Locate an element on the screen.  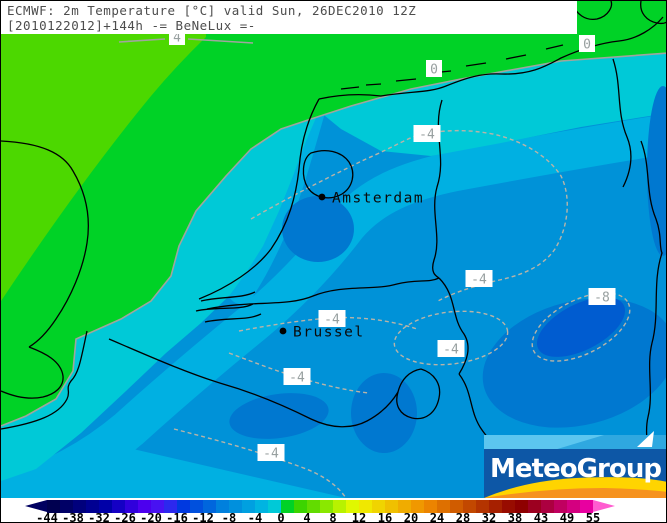
city-markers: Amsterdam Brussel is located at coordinates (351, 266).